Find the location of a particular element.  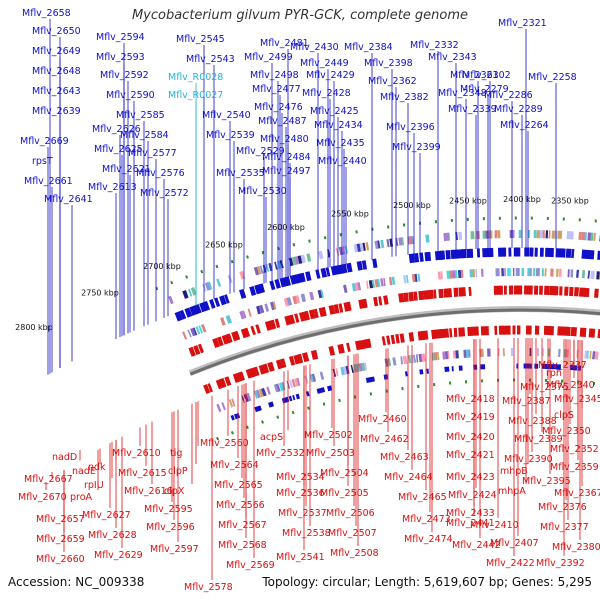

reverse-gene-label: Mflv_2424 is located at coordinates (472, 495).